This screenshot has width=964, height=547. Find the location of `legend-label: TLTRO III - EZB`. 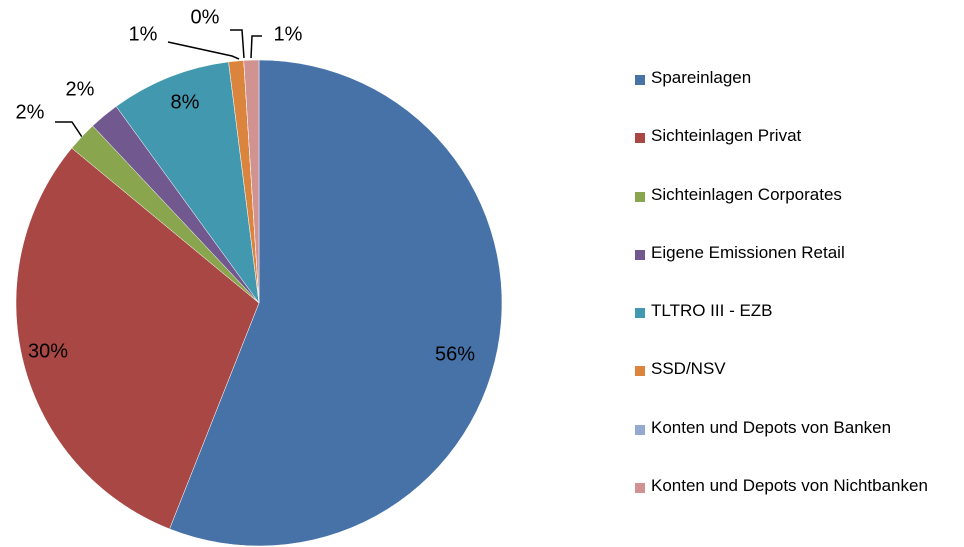

legend-label: TLTRO III - EZB is located at coordinates (712, 311).